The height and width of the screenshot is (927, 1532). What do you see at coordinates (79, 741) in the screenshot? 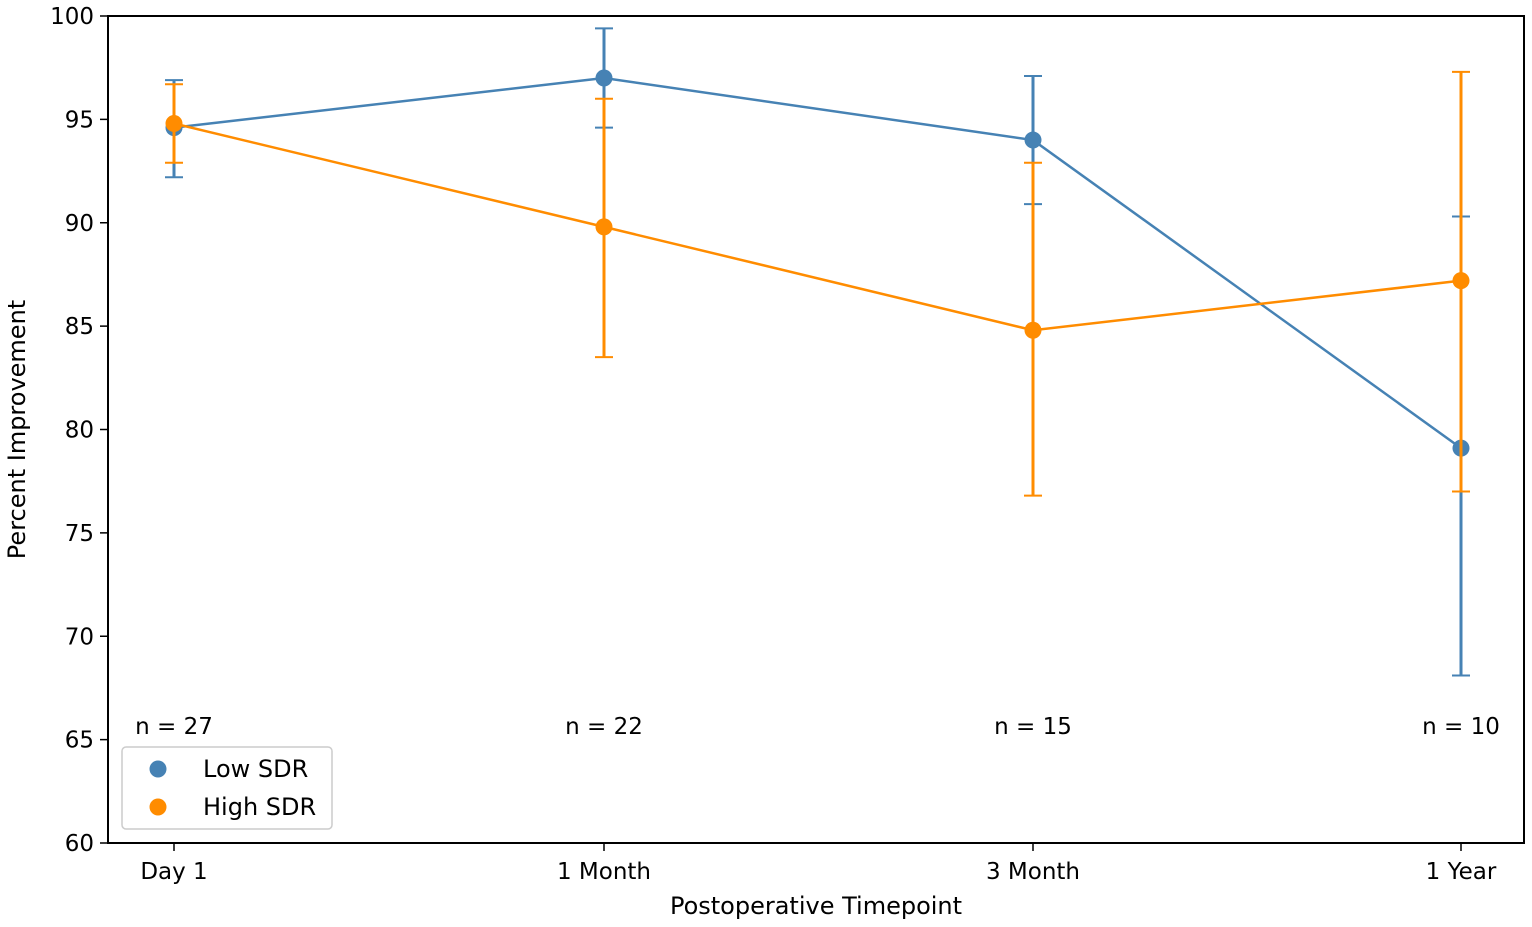
I see `y-tick-label: 65` at bounding box center [79, 741].